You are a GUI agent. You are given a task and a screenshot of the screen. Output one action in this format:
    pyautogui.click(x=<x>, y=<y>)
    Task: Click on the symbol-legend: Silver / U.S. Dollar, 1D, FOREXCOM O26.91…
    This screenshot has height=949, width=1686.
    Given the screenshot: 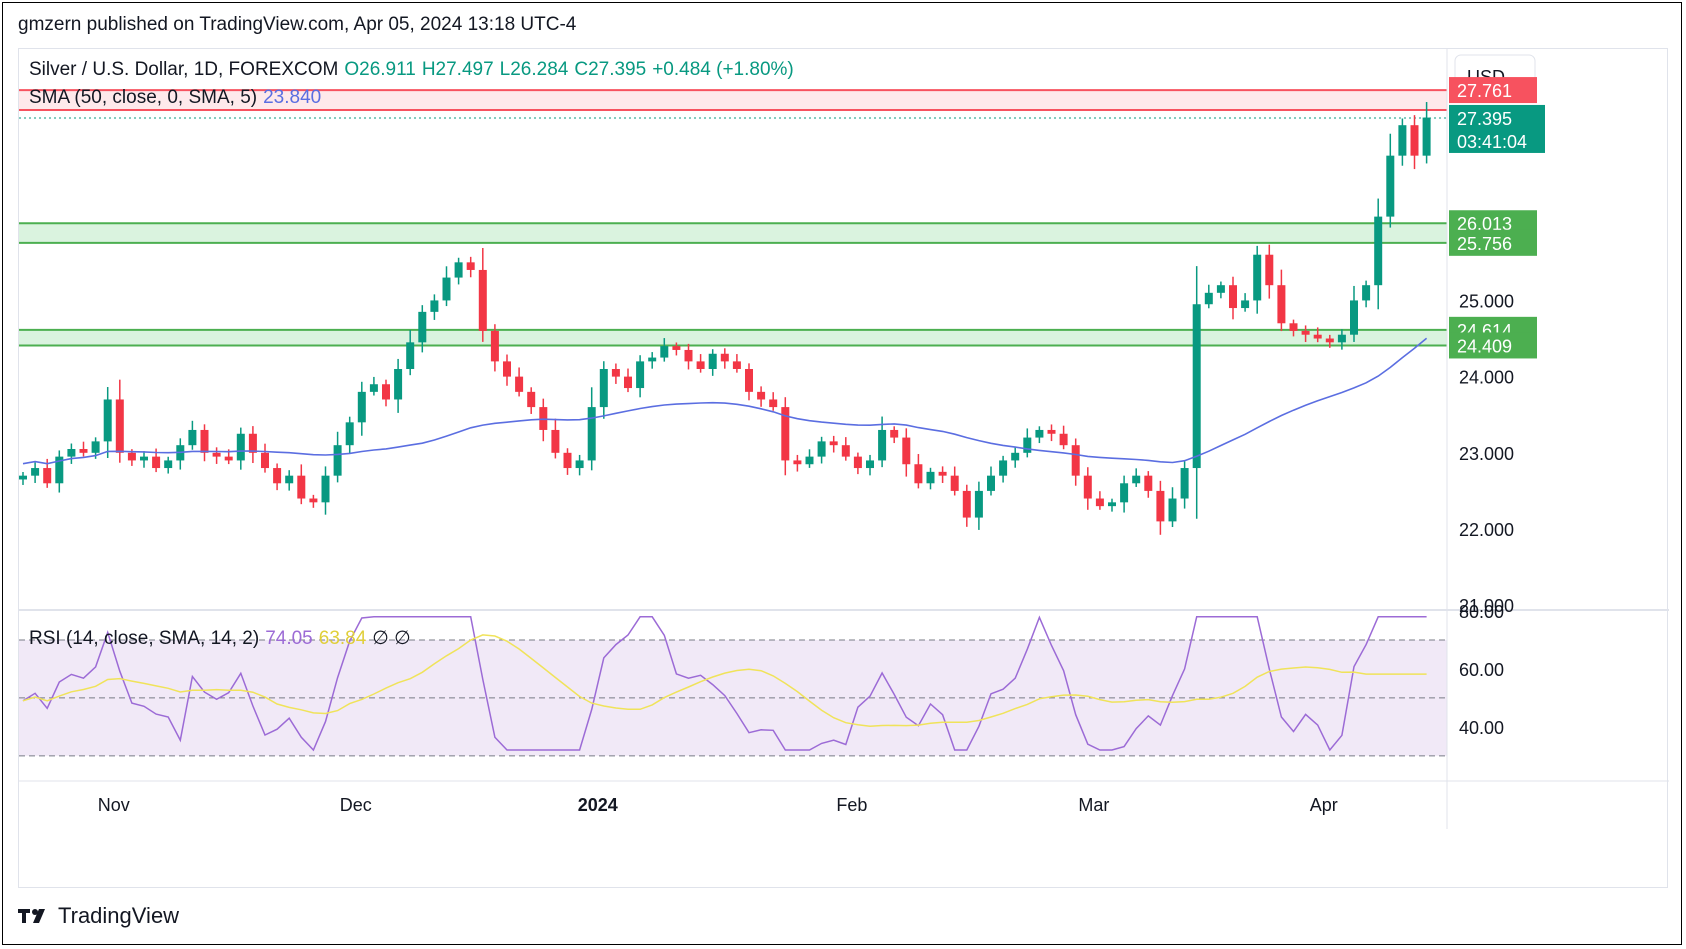 What is the action you would take?
    pyautogui.click(x=414, y=70)
    